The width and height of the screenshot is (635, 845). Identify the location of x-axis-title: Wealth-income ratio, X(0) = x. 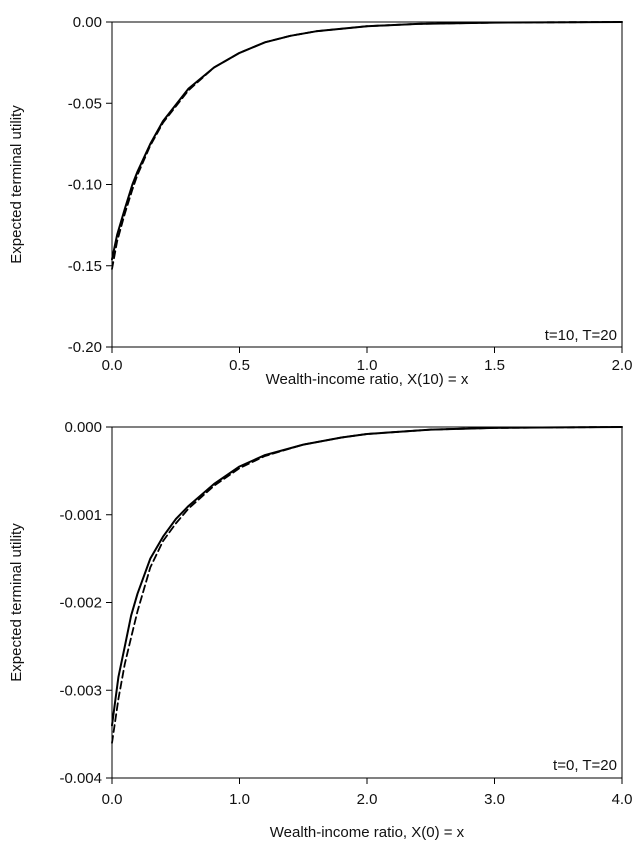
(367, 832).